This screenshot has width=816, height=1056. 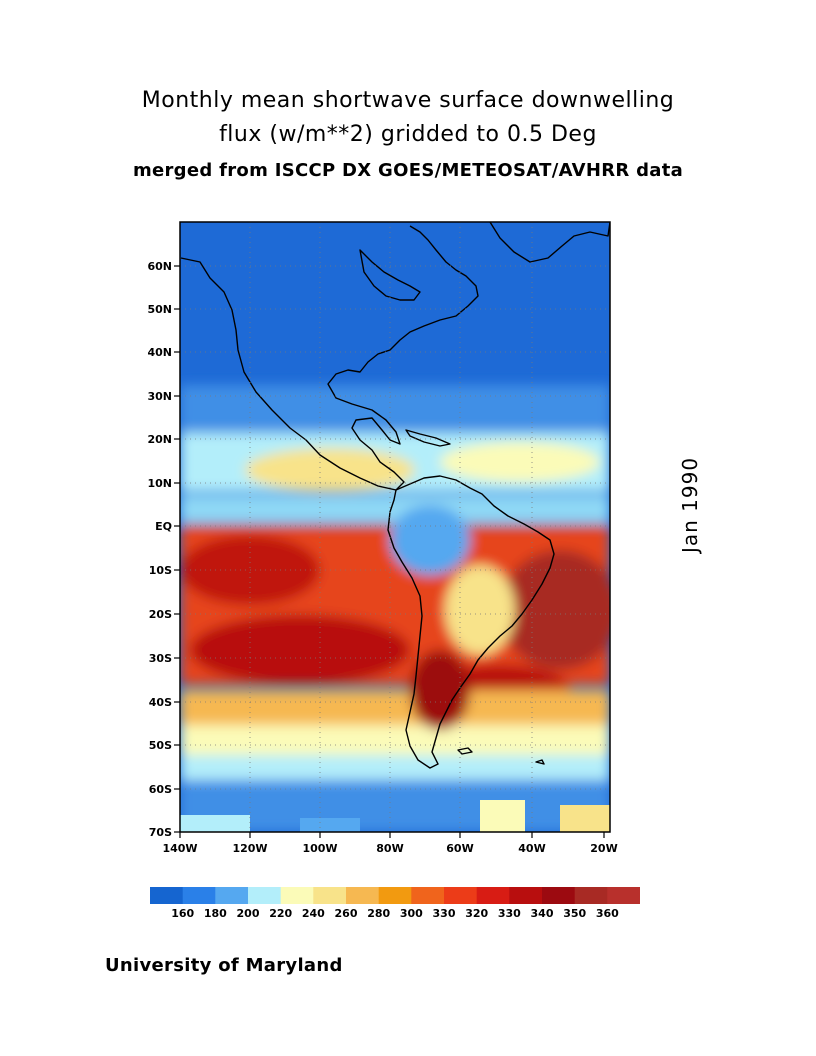 I want to click on field-band-s-midlat-orange, so click(x=395, y=710).